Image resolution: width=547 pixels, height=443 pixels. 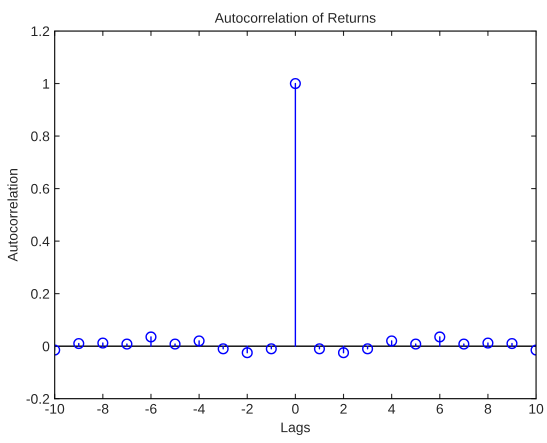 I want to click on y-axis-title: Autocorrelation, so click(x=12, y=215).